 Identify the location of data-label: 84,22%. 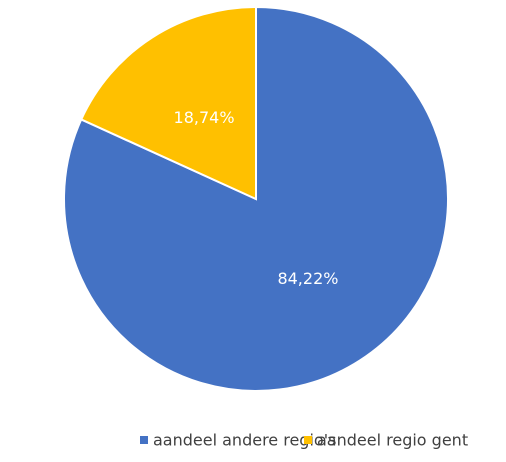
(307, 278).